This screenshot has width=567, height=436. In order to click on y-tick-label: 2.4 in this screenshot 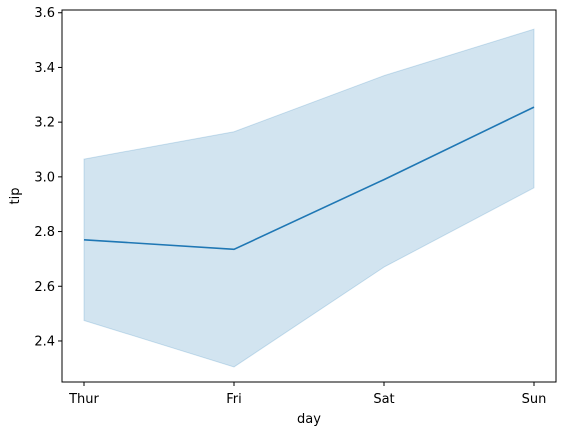, I will do `click(44, 341)`.